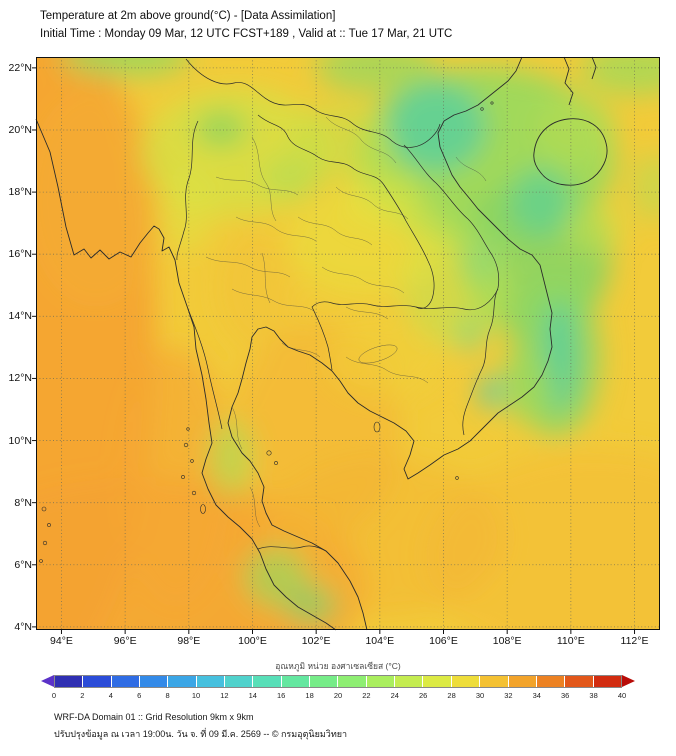  Describe the element at coordinates (378, 354) in the screenshot. I see `tonle-sap-lake` at that location.